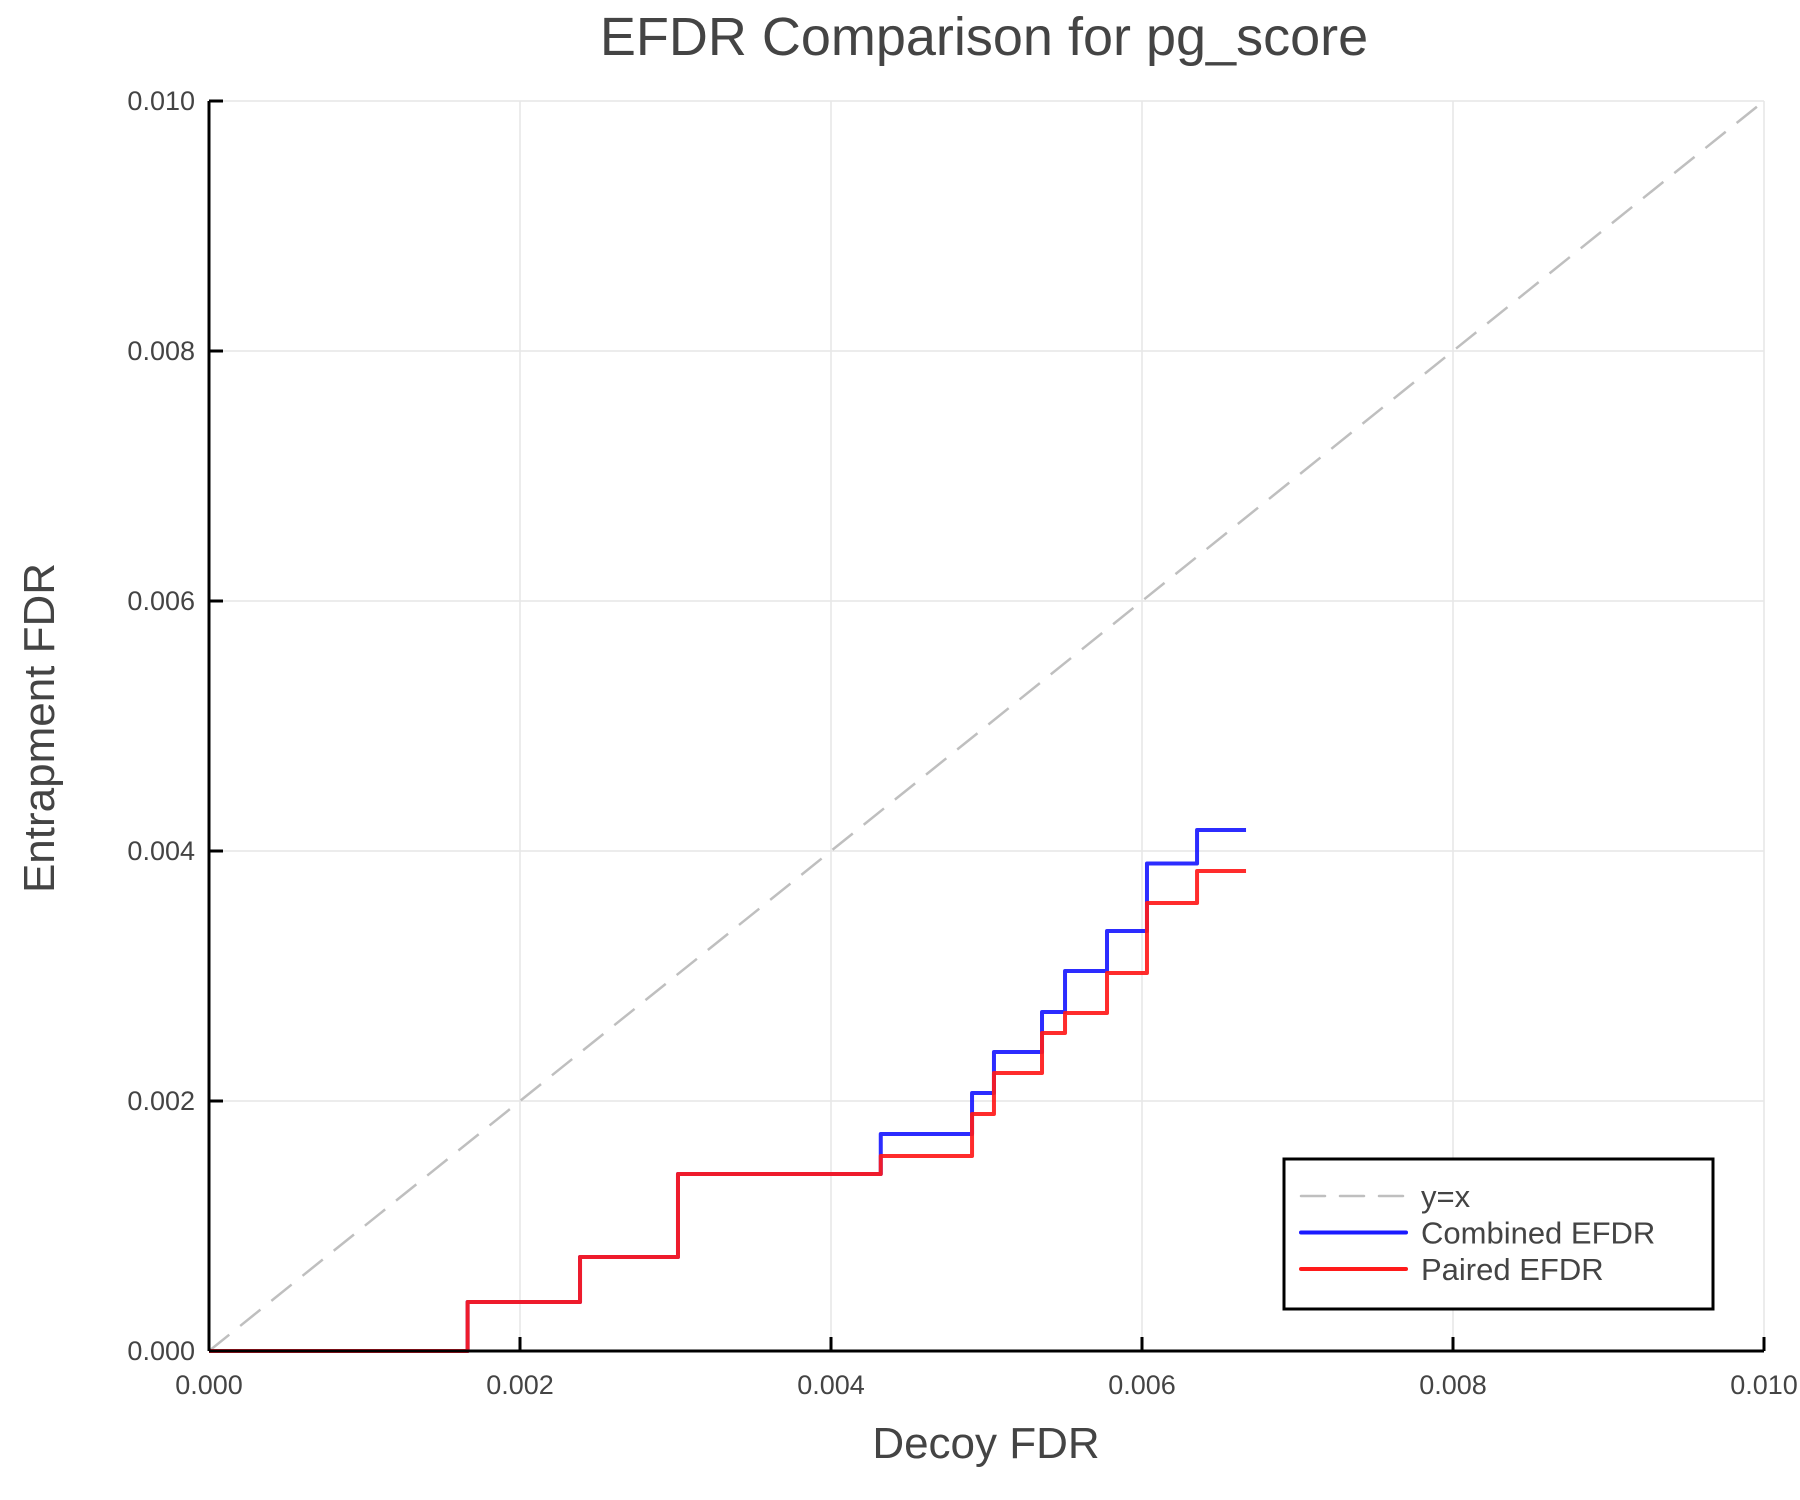 Image resolution: width=1800 pixels, height=1500 pixels. Describe the element at coordinates (1453, 1385) in the screenshot. I see `x-tick-label: 0.008` at that location.